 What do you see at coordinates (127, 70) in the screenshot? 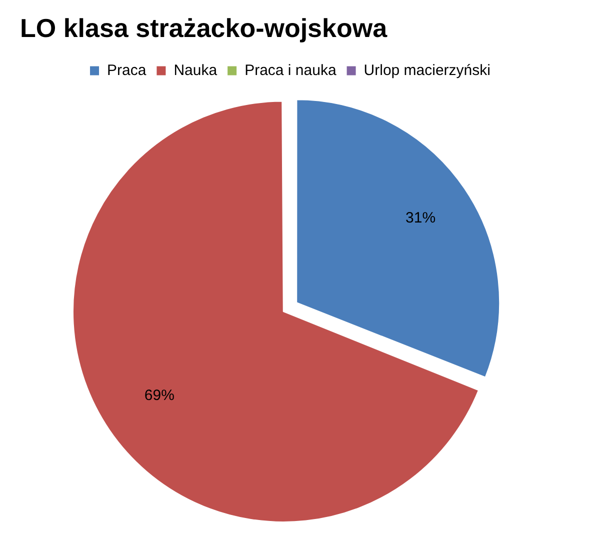
I see `legend-label: Praca` at bounding box center [127, 70].